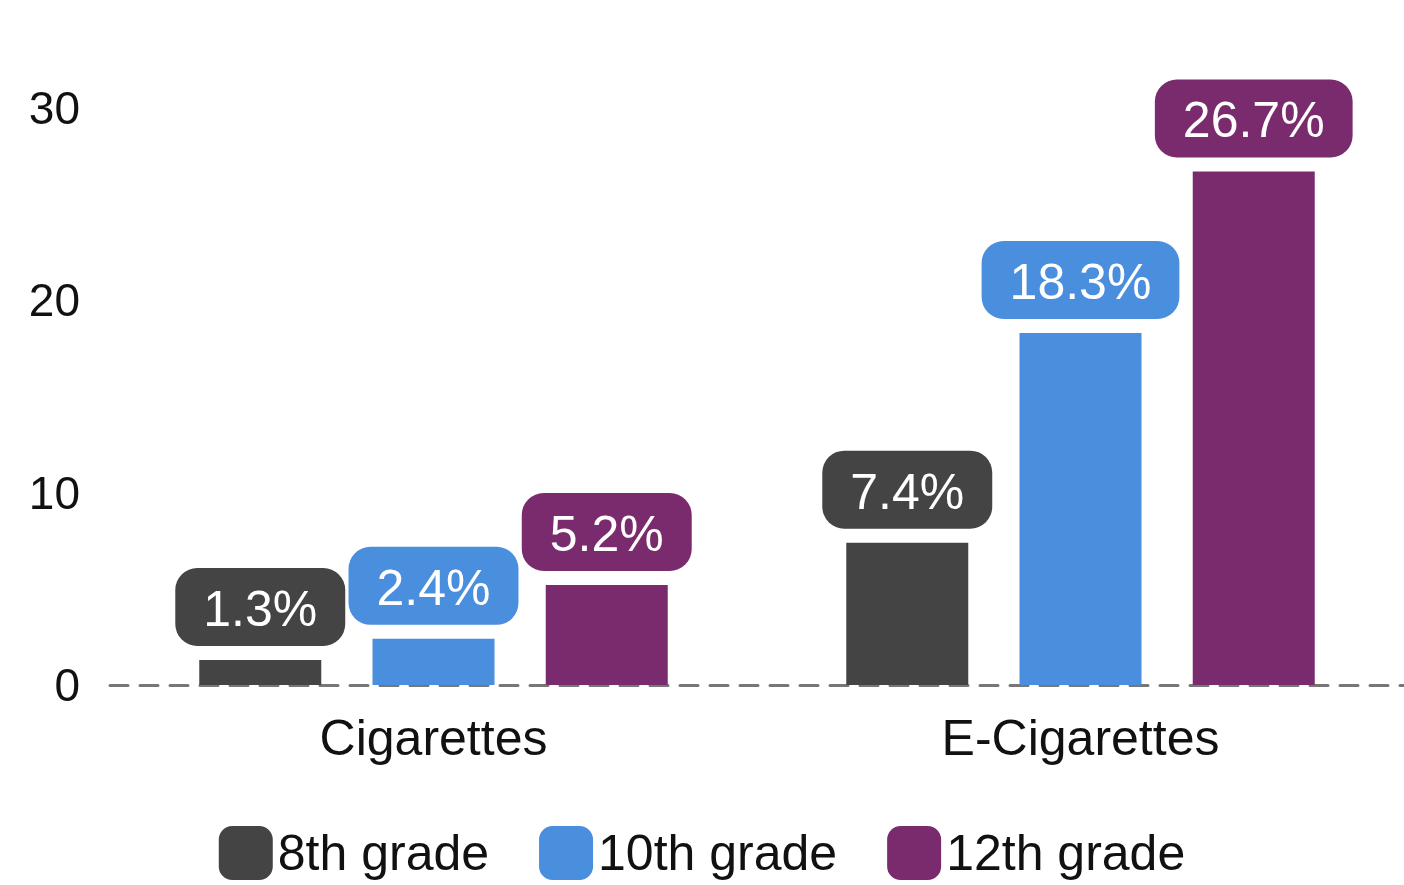 This screenshot has width=1404, height=885. Describe the element at coordinates (54, 492) in the screenshot. I see `y-tick-label: 10` at that location.